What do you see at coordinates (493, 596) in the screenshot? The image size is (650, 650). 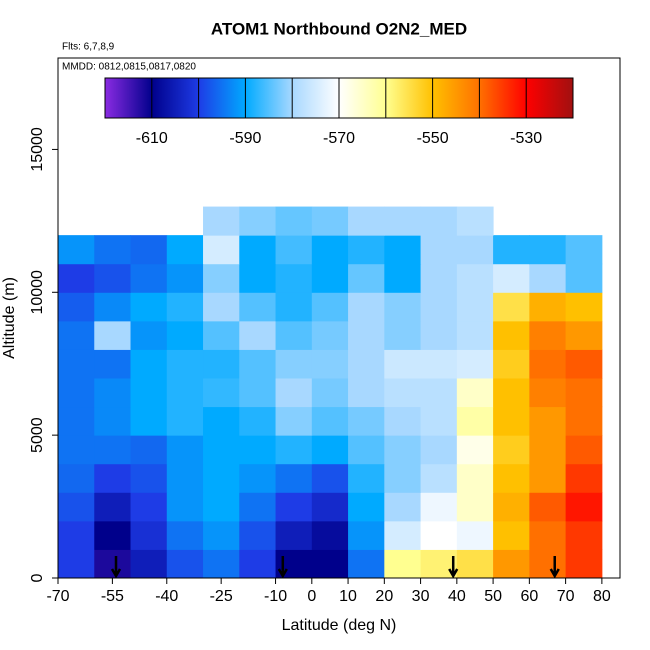 I see `x-tick-label: 50` at bounding box center [493, 596].